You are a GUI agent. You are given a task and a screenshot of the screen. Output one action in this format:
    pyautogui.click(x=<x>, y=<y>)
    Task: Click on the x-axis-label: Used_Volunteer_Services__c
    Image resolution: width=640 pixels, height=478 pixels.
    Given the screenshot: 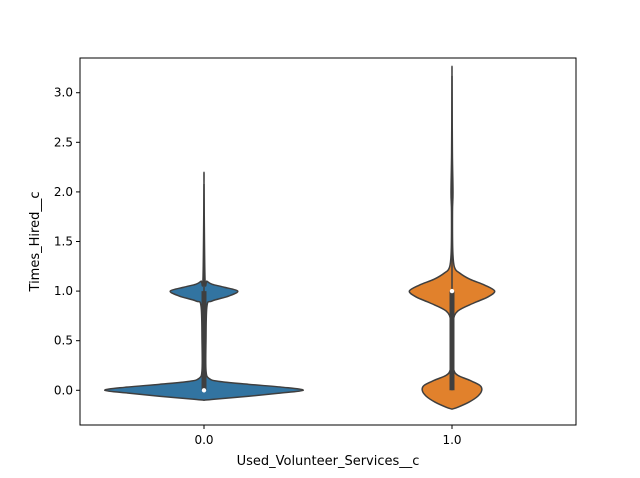 What is the action you would take?
    pyautogui.click(x=328, y=461)
    